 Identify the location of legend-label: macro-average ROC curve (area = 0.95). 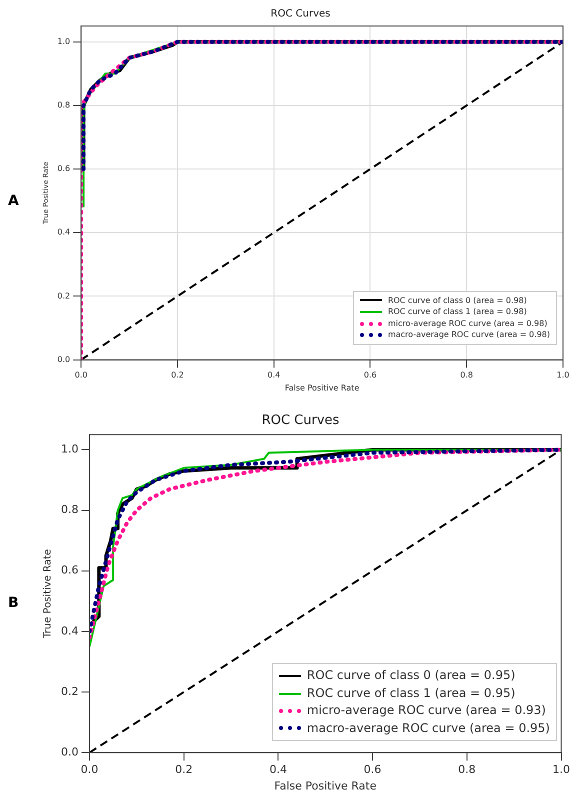
(428, 728).